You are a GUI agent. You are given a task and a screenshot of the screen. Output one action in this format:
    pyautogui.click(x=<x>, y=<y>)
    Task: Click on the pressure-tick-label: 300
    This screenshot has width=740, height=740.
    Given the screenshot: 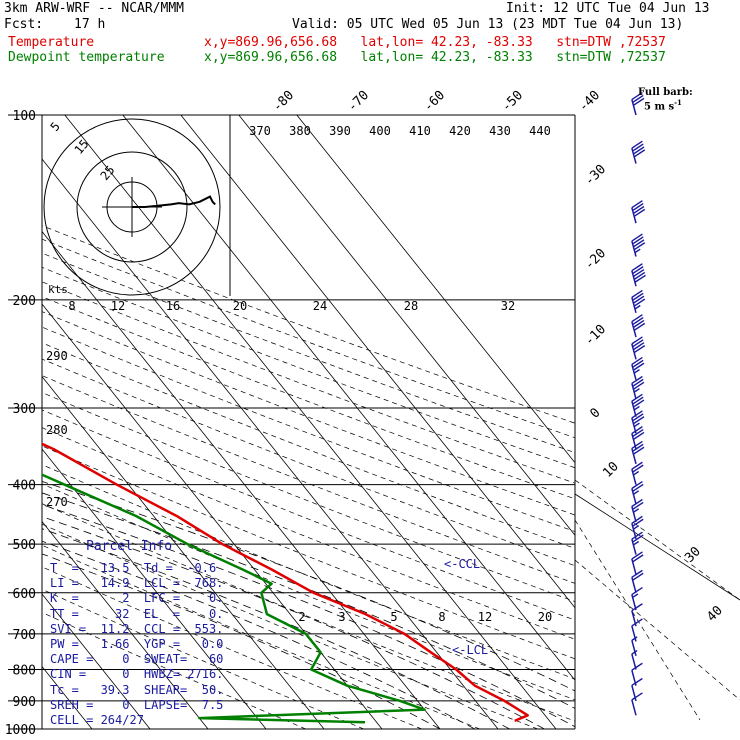 What is the action you would take?
    pyautogui.click(x=24, y=409)
    